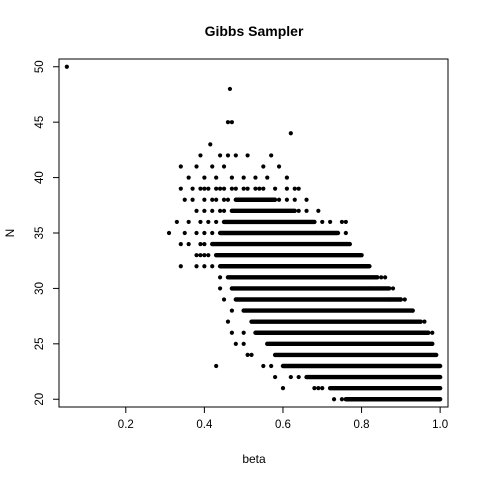  What do you see at coordinates (126, 425) in the screenshot?
I see `x-tick-label: 0.2` at bounding box center [126, 425].